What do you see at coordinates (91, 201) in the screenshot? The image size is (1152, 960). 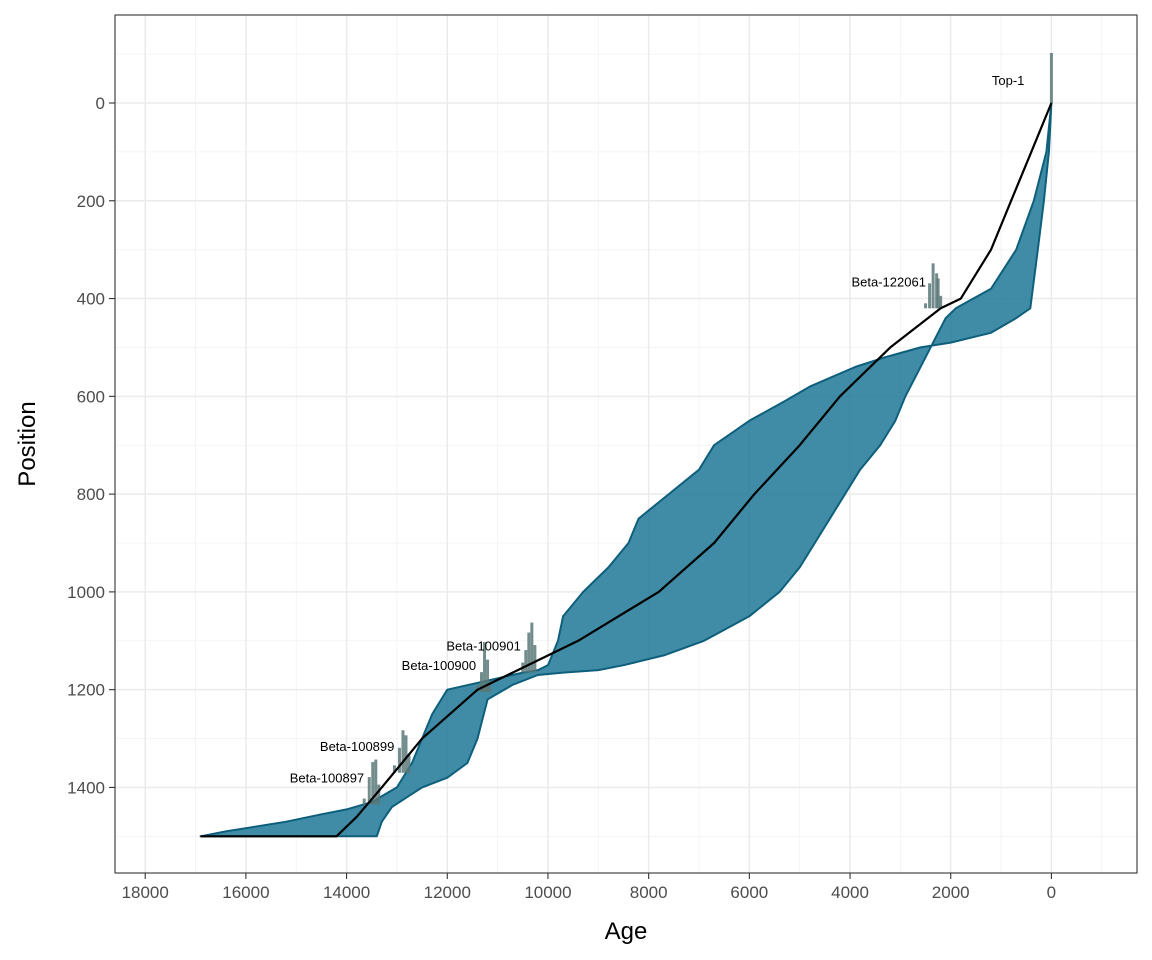 I see `y-tick-label: 200` at bounding box center [91, 201].